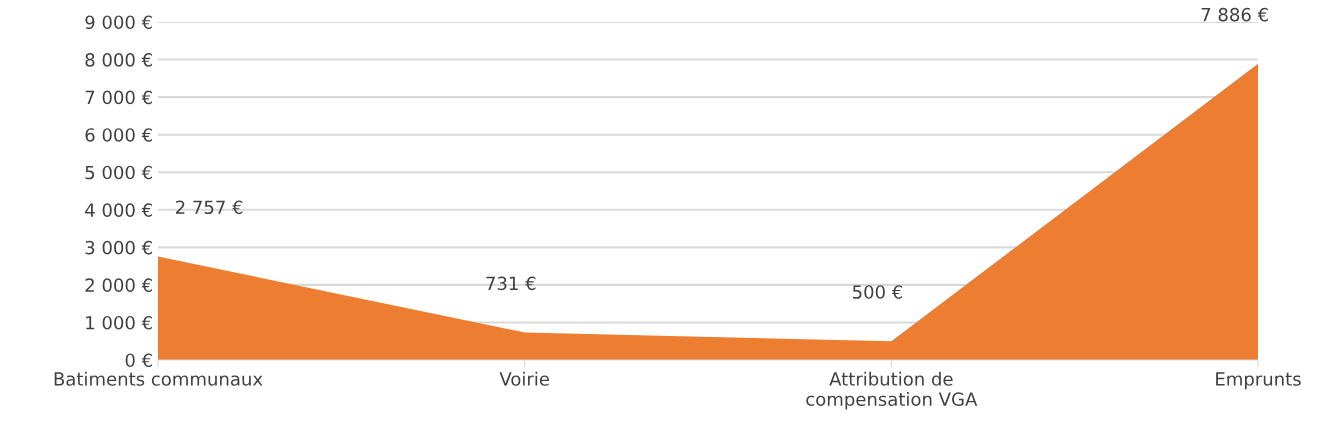 The image size is (1323, 430). Describe the element at coordinates (118, 247) in the screenshot. I see `y-tick-label: 3 000 €` at that location.